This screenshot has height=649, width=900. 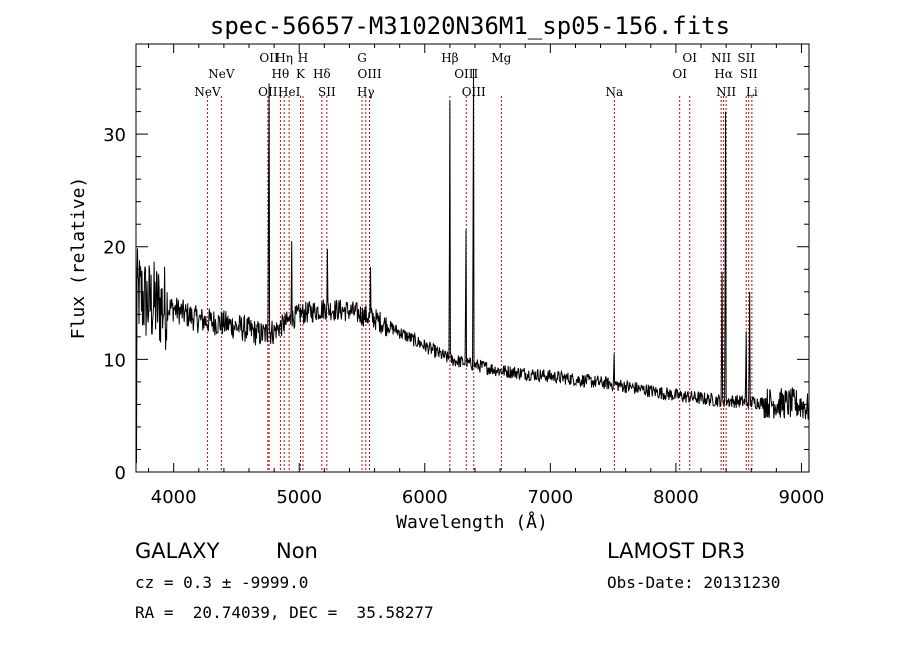 I want to click on y-tick-label: 20, so click(x=114, y=248).